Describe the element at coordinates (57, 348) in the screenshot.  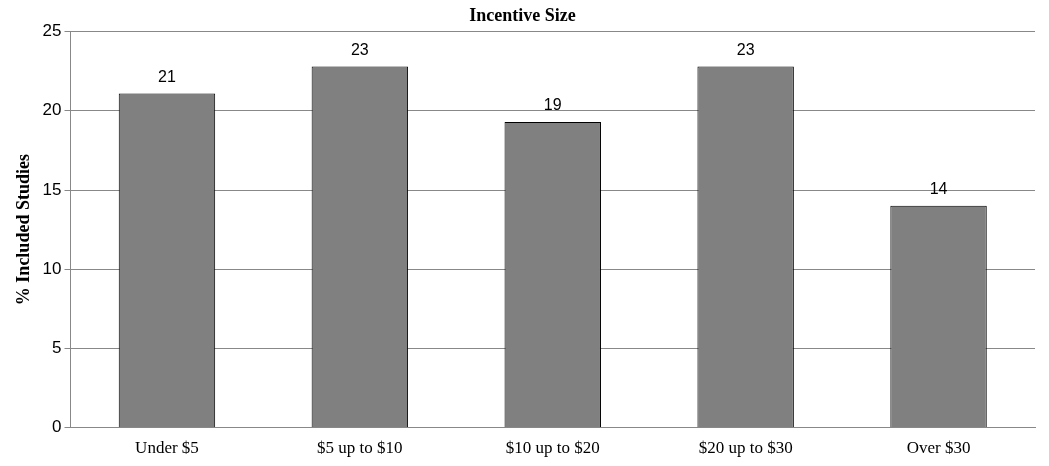
I see `y-tick-label: 5` at that location.